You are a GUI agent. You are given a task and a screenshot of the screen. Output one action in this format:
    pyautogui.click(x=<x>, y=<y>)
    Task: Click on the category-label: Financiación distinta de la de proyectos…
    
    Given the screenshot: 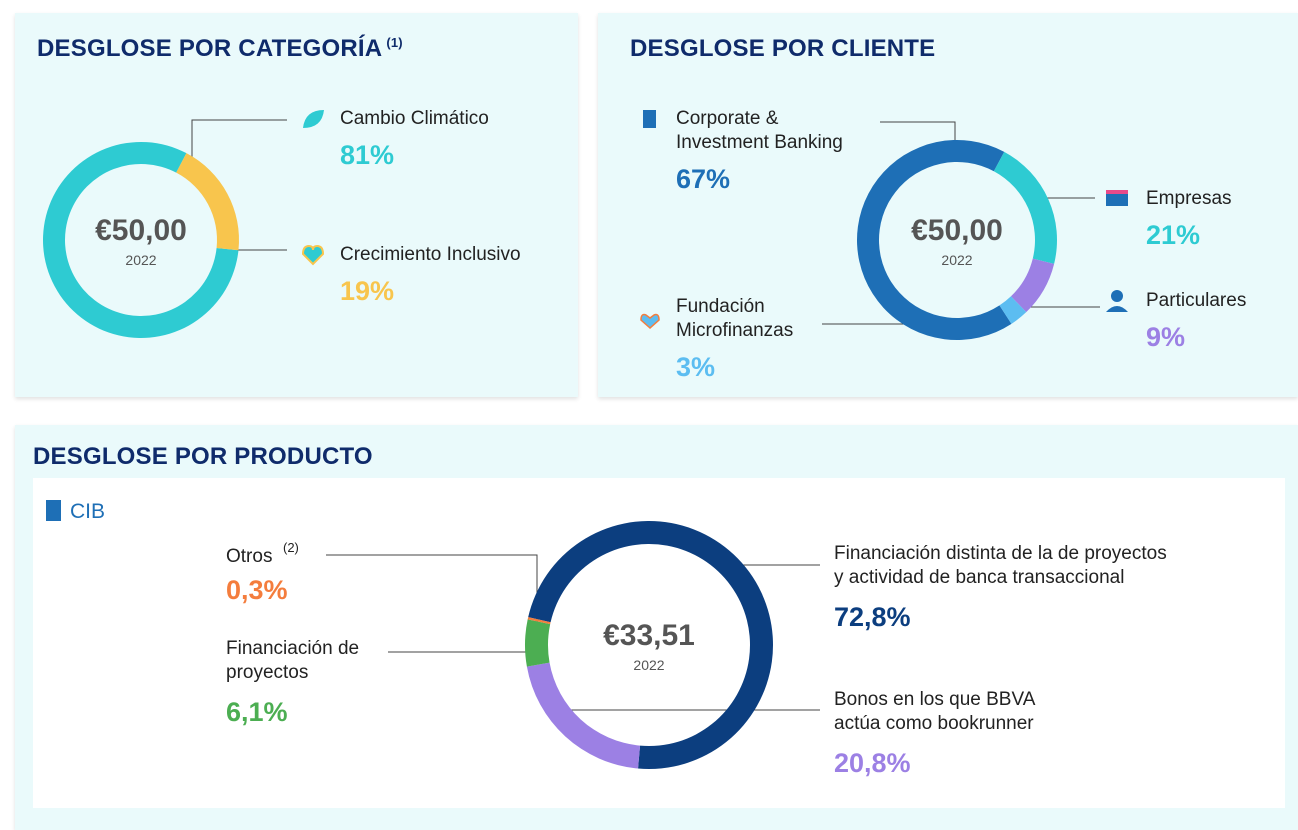 What is the action you would take?
    pyautogui.click(x=1000, y=565)
    